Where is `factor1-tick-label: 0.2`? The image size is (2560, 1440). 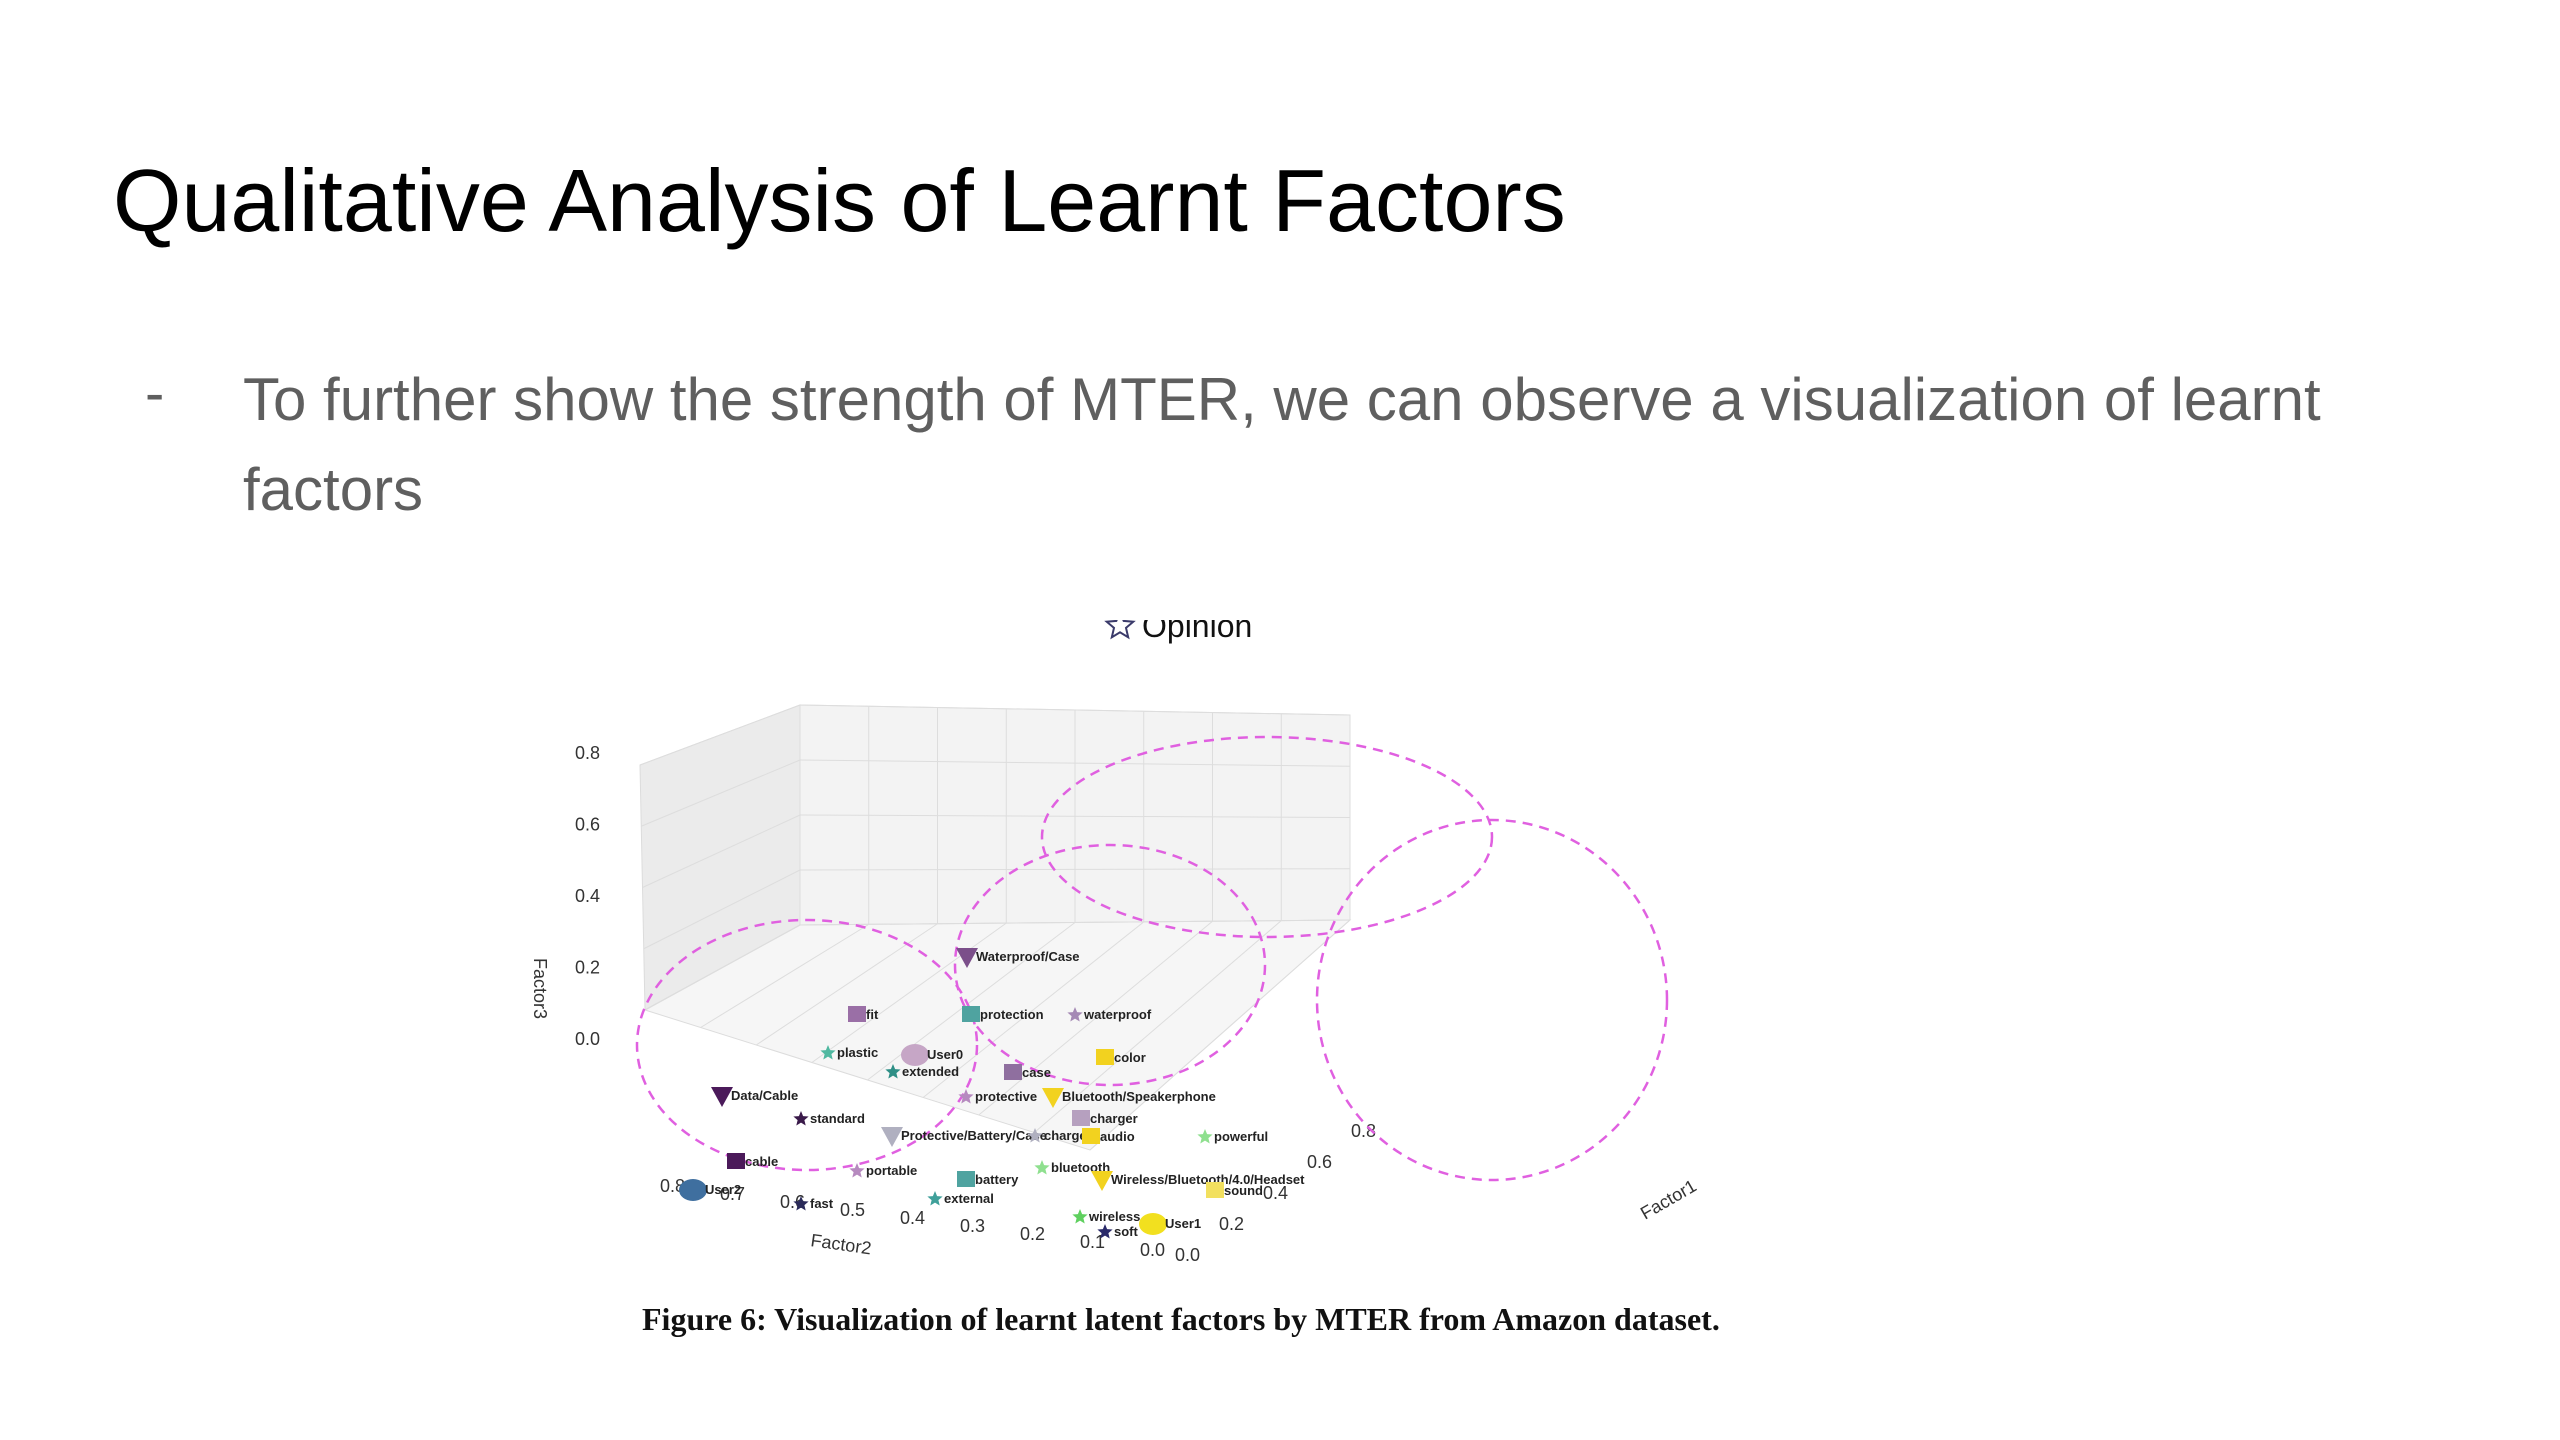
factor1-tick-label: 0.2 is located at coordinates (1231, 1224).